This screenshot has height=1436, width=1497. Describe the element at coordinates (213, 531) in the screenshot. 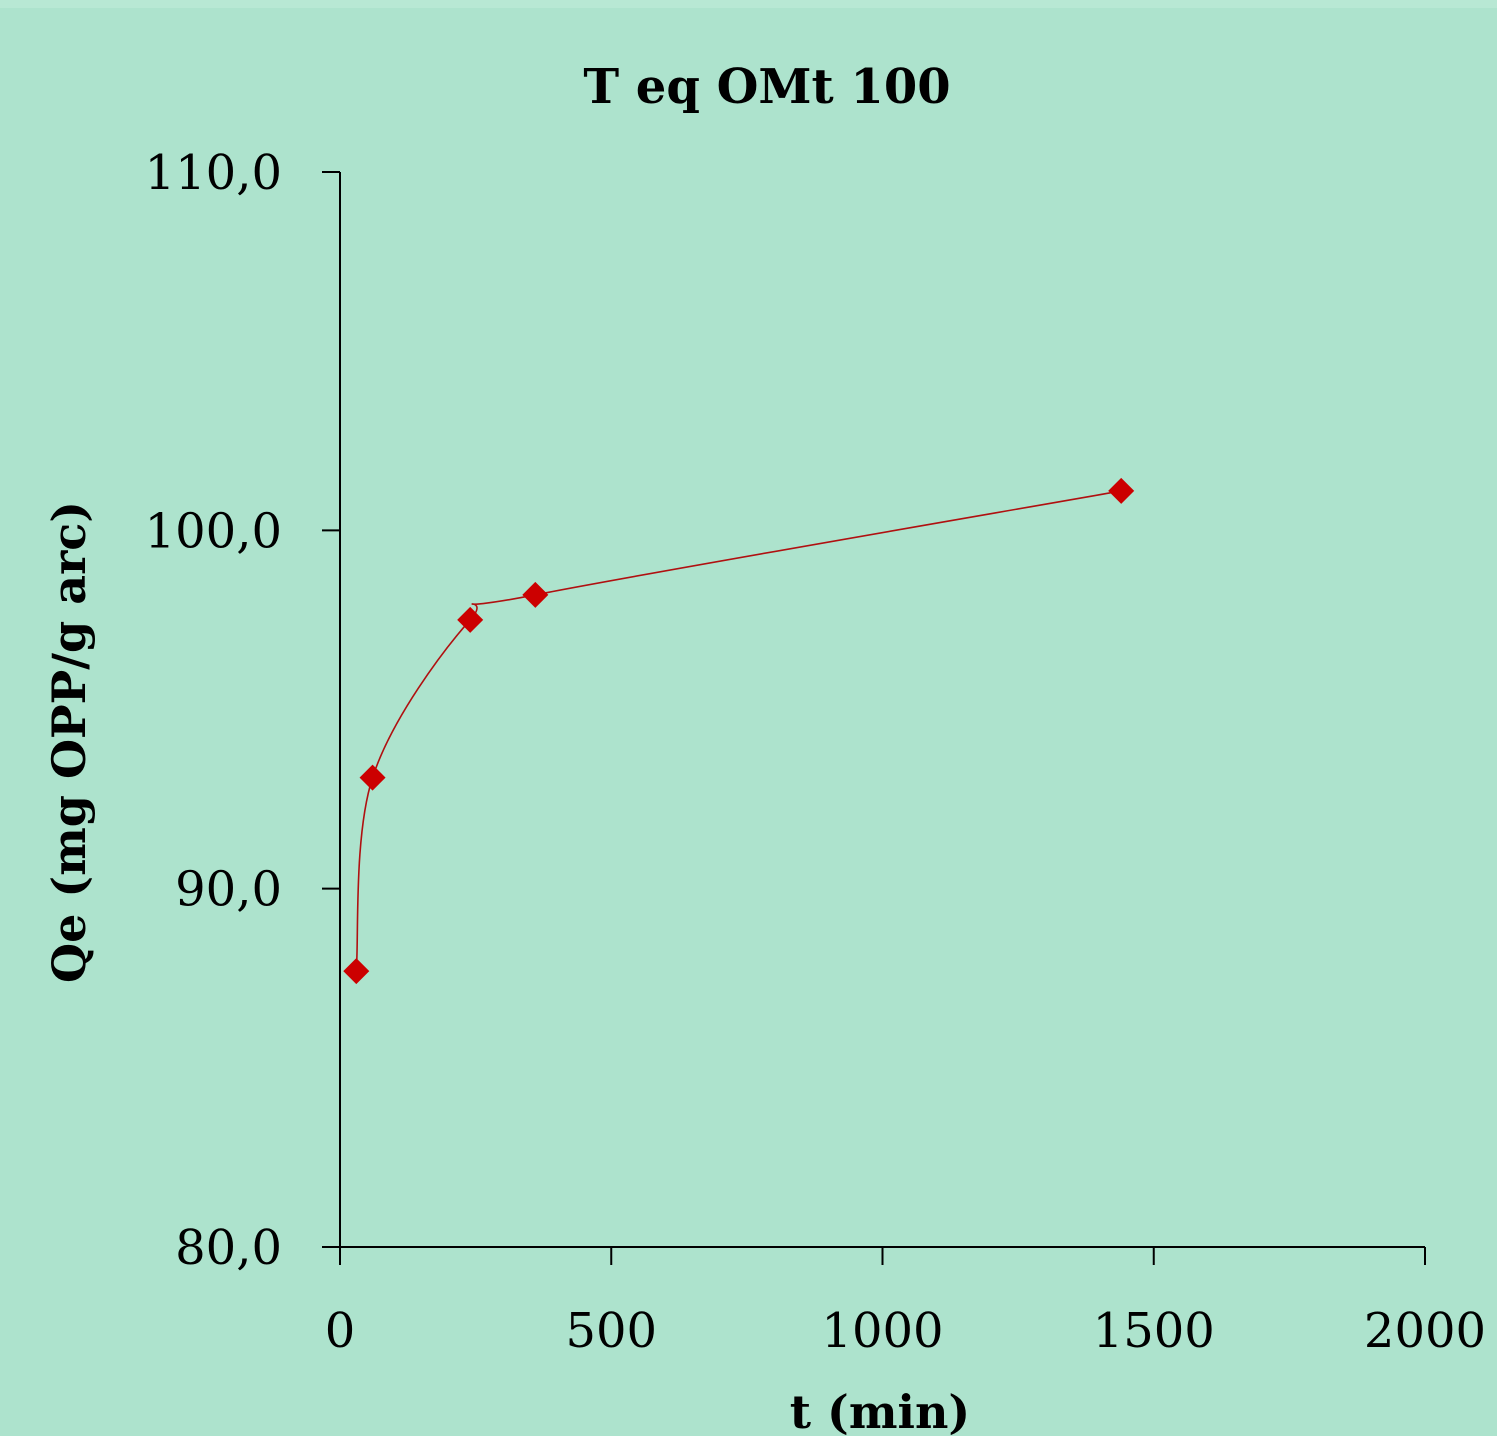

I see `y-tick-label: 100,0` at that location.